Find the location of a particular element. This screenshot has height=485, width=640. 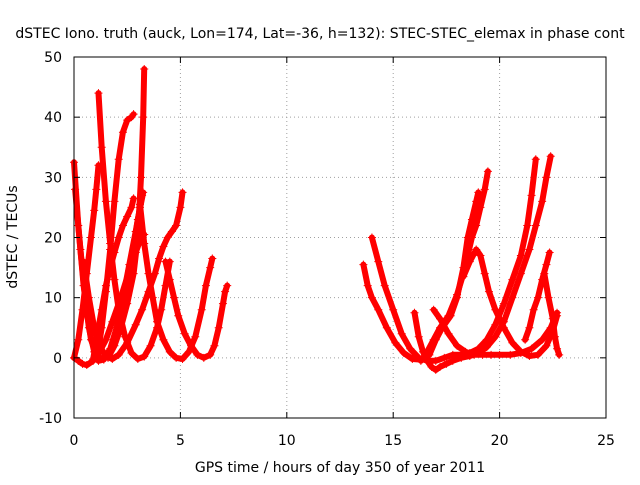

y-tick-label: 40 is located at coordinates (53, 118).